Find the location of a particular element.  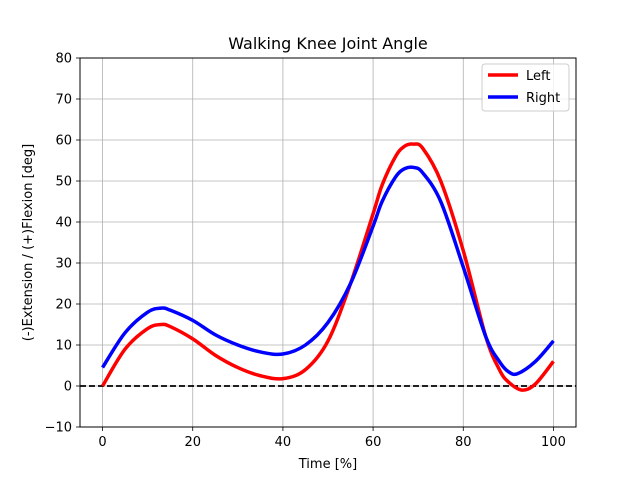

y-tick-label: 10 is located at coordinates (63, 346).